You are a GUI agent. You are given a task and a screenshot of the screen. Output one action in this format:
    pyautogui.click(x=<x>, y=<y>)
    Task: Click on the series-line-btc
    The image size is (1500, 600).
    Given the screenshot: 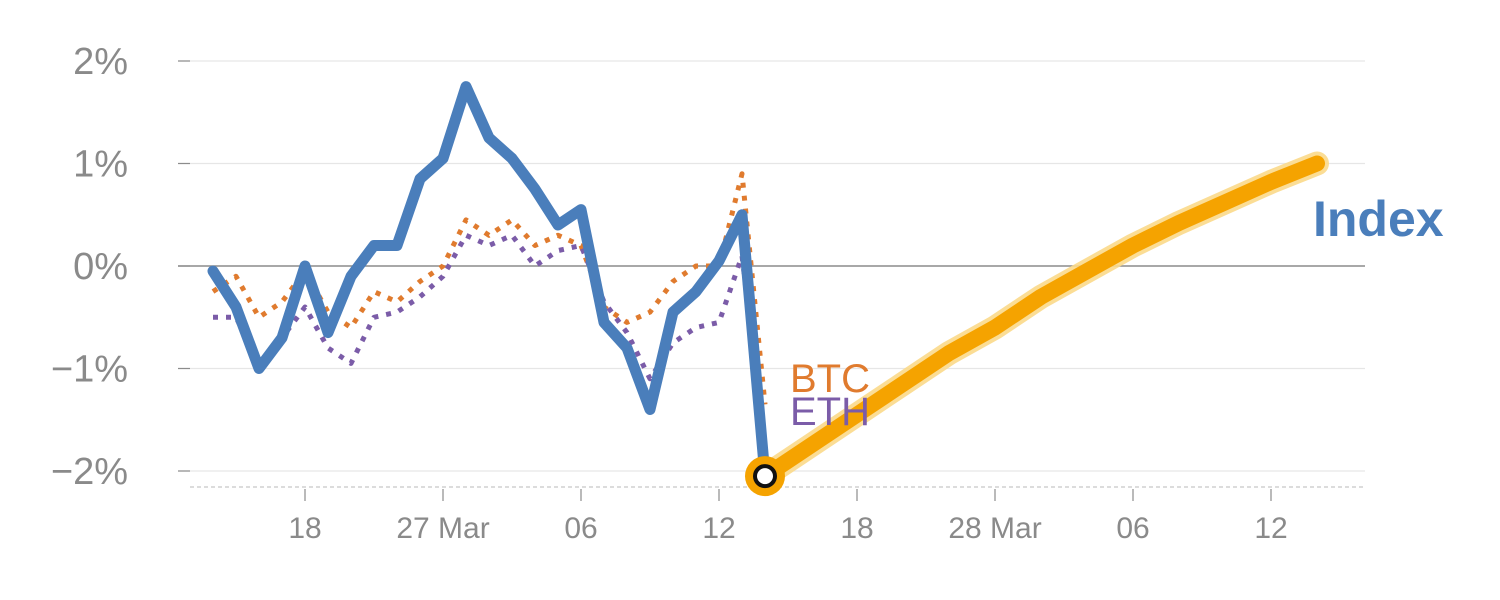 What is the action you would take?
    pyautogui.click(x=489, y=288)
    